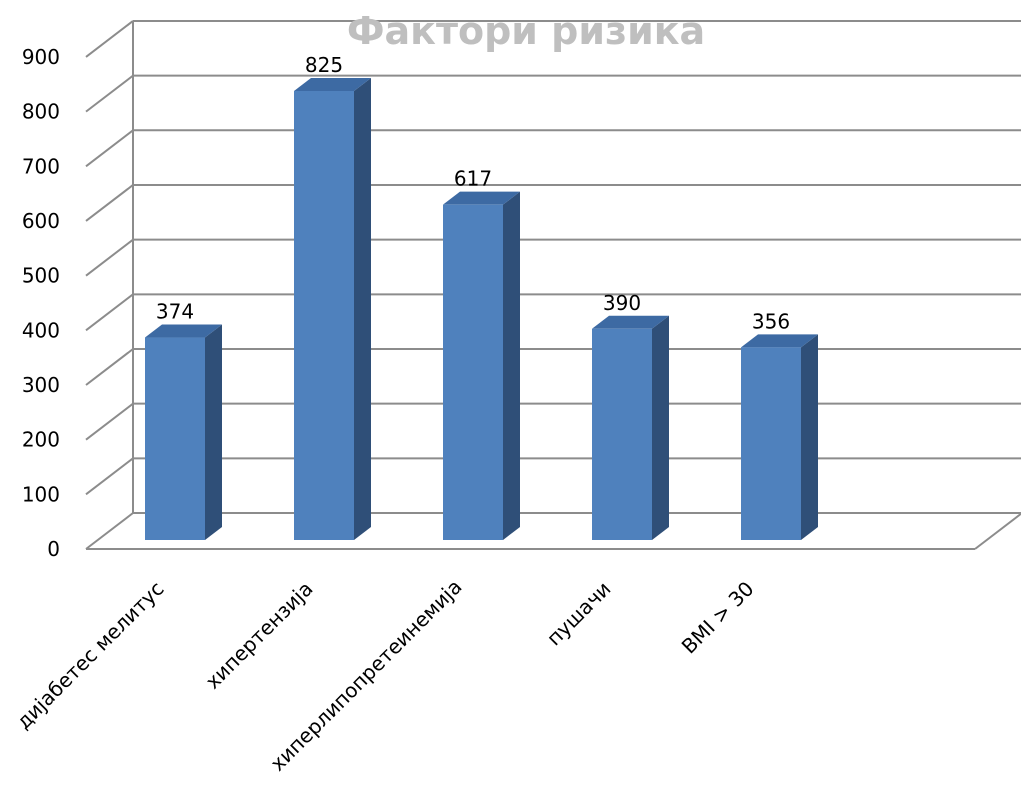  Describe the element at coordinates (53, 549) in the screenshot. I see `y-tick-label: 0` at that location.